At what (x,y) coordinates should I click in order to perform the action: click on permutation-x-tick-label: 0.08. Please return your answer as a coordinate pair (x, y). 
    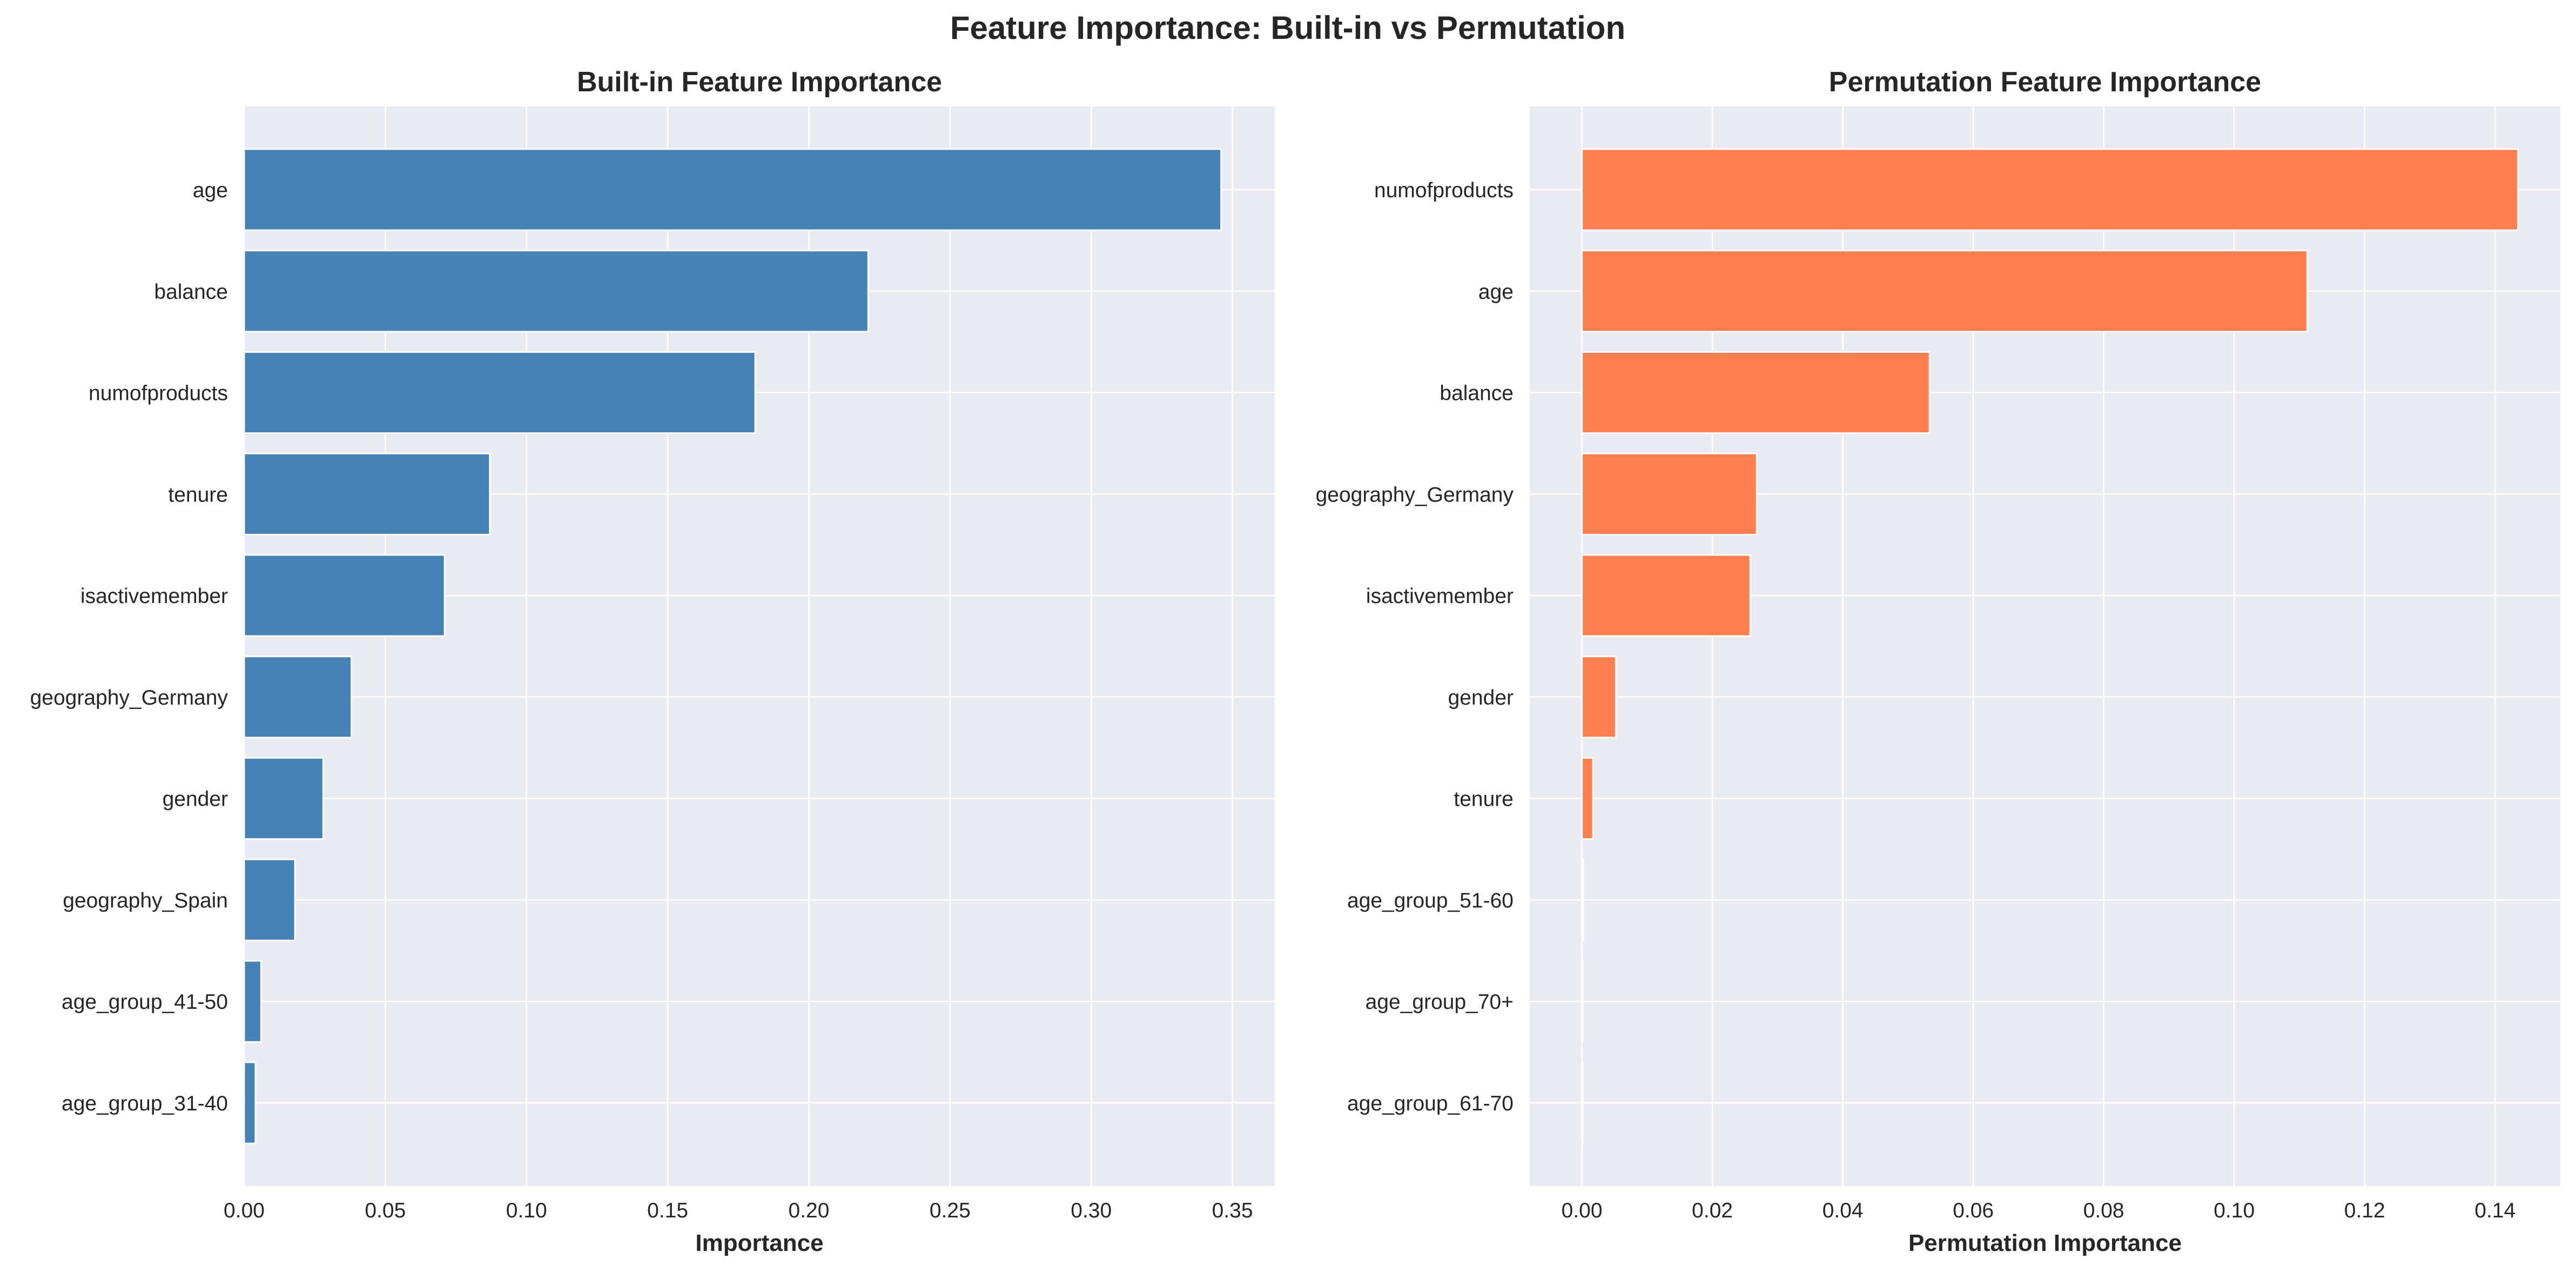
    Looking at the image, I should click on (2103, 1210).